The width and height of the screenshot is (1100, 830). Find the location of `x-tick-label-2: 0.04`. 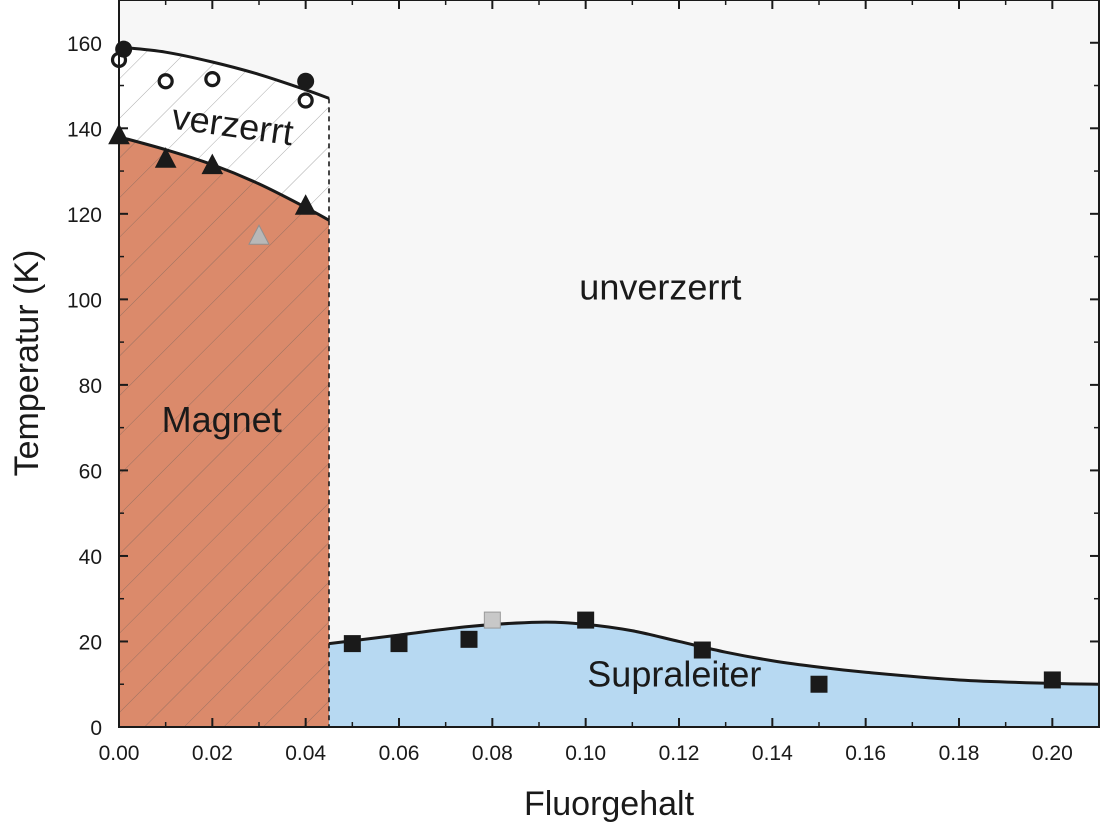

x-tick-label-2: 0.04 is located at coordinates (305, 753).